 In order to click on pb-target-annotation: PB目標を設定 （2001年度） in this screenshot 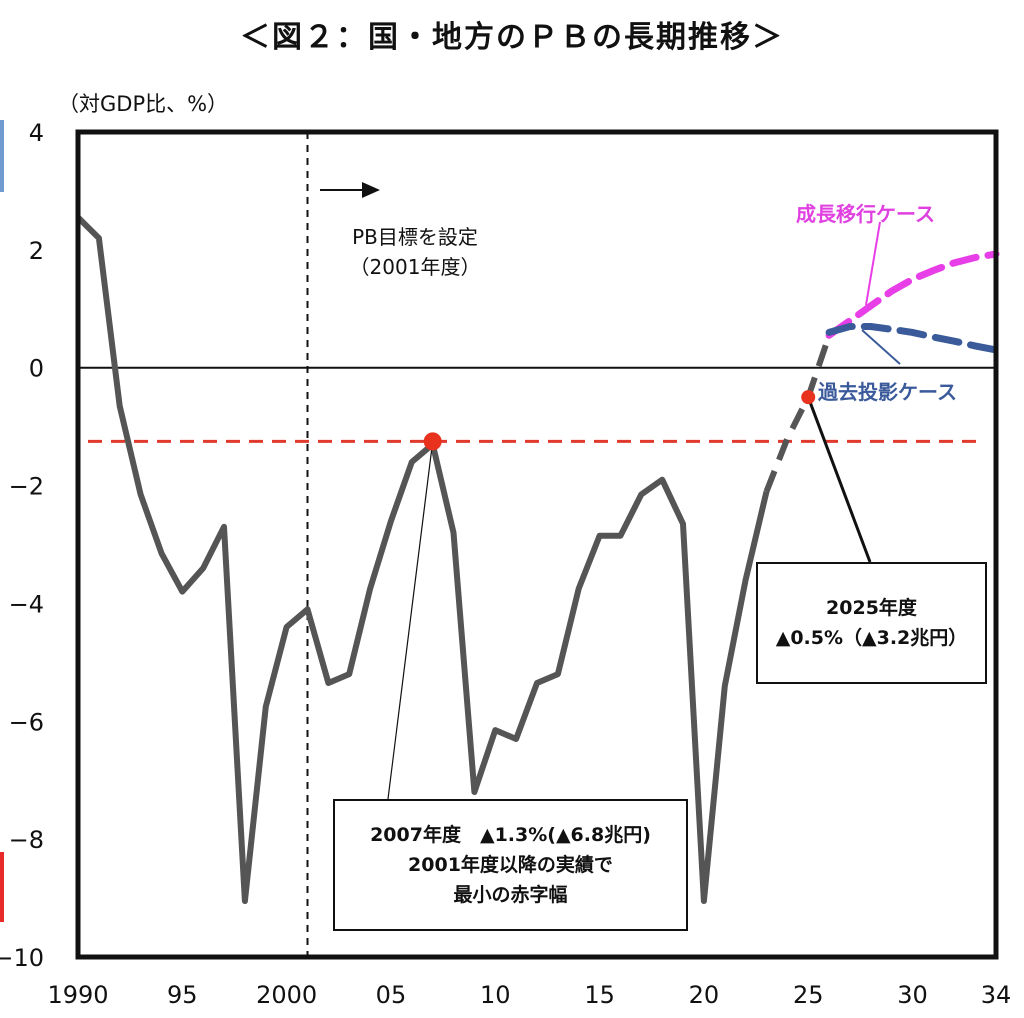, I will do `click(415, 252)`.